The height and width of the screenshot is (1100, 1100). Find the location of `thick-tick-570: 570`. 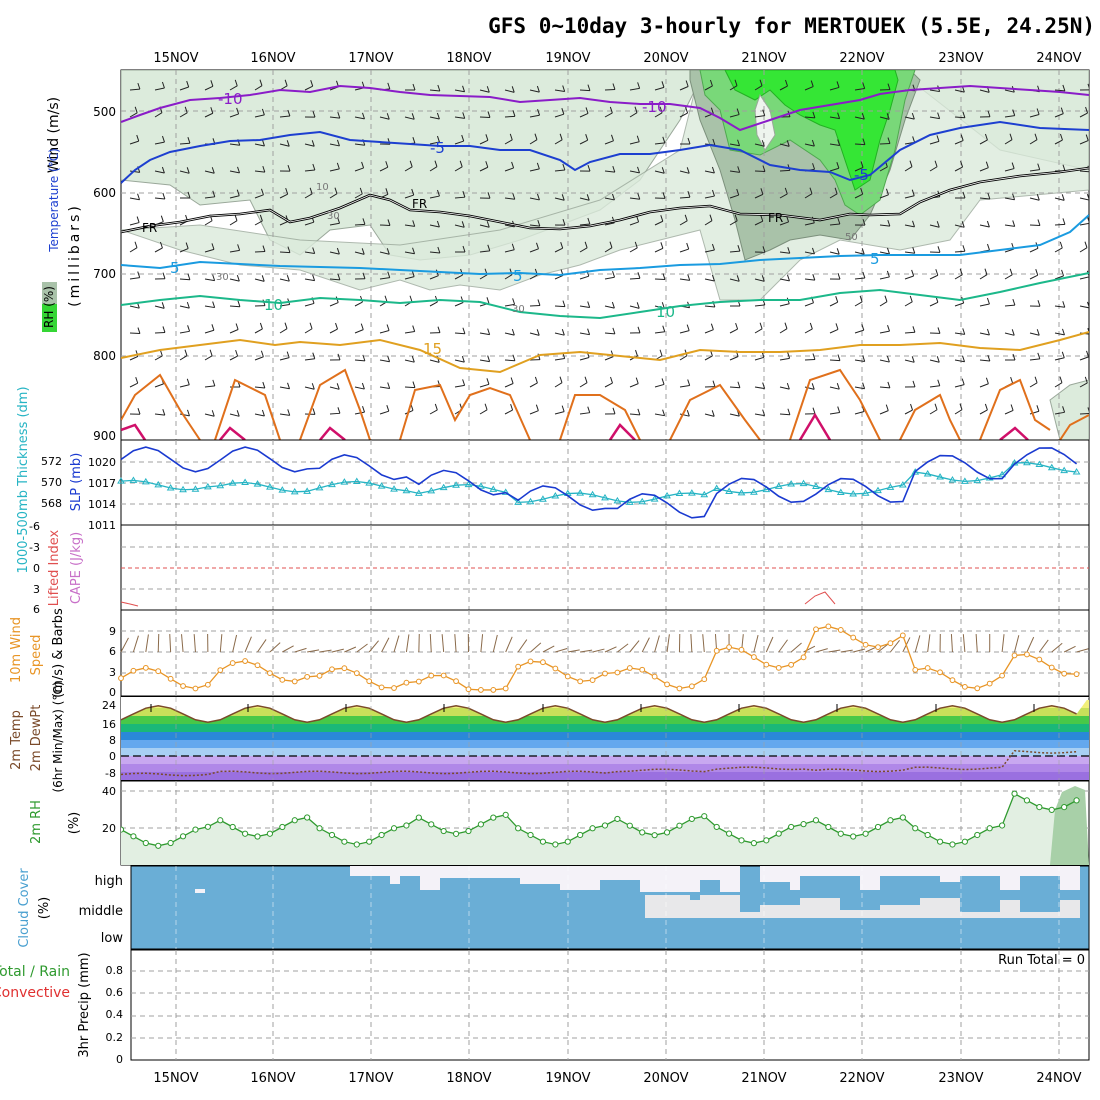

thick-tick-570: 570 is located at coordinates (51, 482).